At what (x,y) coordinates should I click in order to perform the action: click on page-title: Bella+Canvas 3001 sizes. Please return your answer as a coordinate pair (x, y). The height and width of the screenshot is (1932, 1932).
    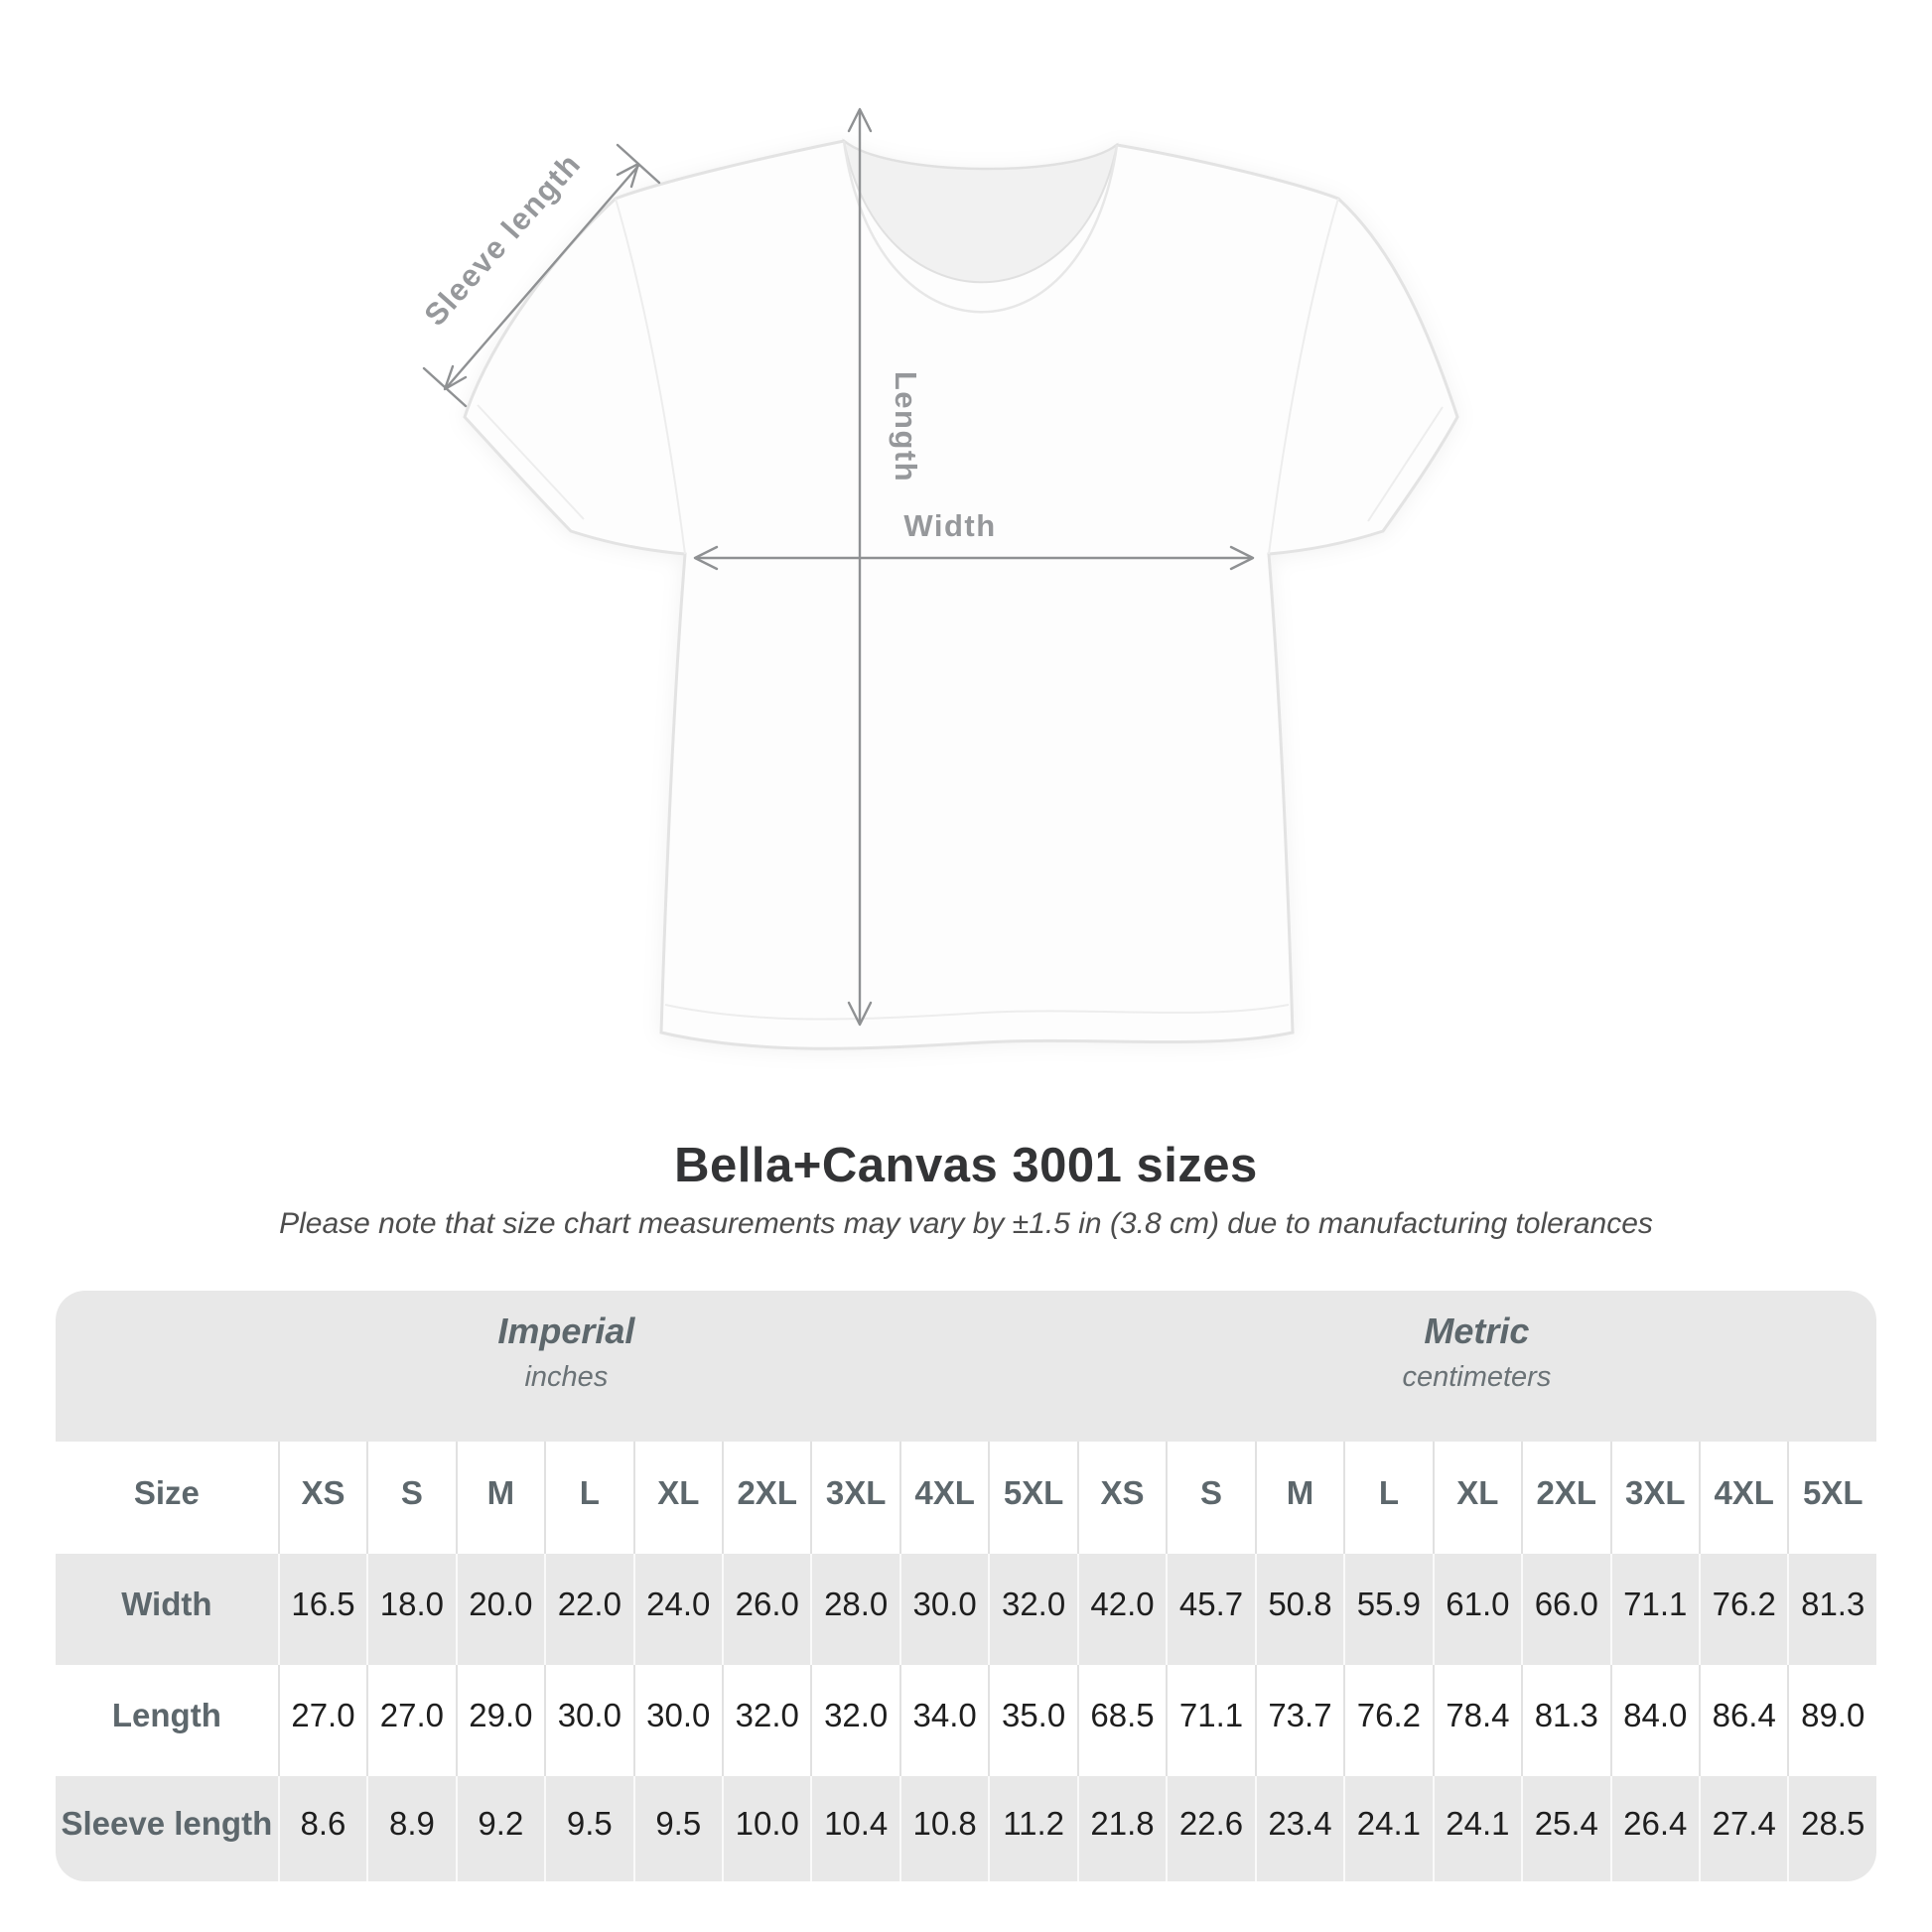
    Looking at the image, I should click on (966, 1165).